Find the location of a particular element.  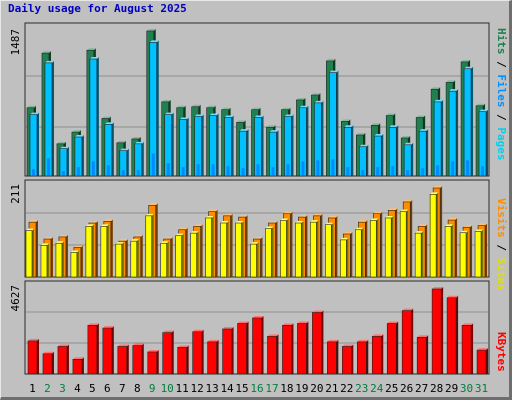

x-tick-label: 14 is located at coordinates (227, 388).